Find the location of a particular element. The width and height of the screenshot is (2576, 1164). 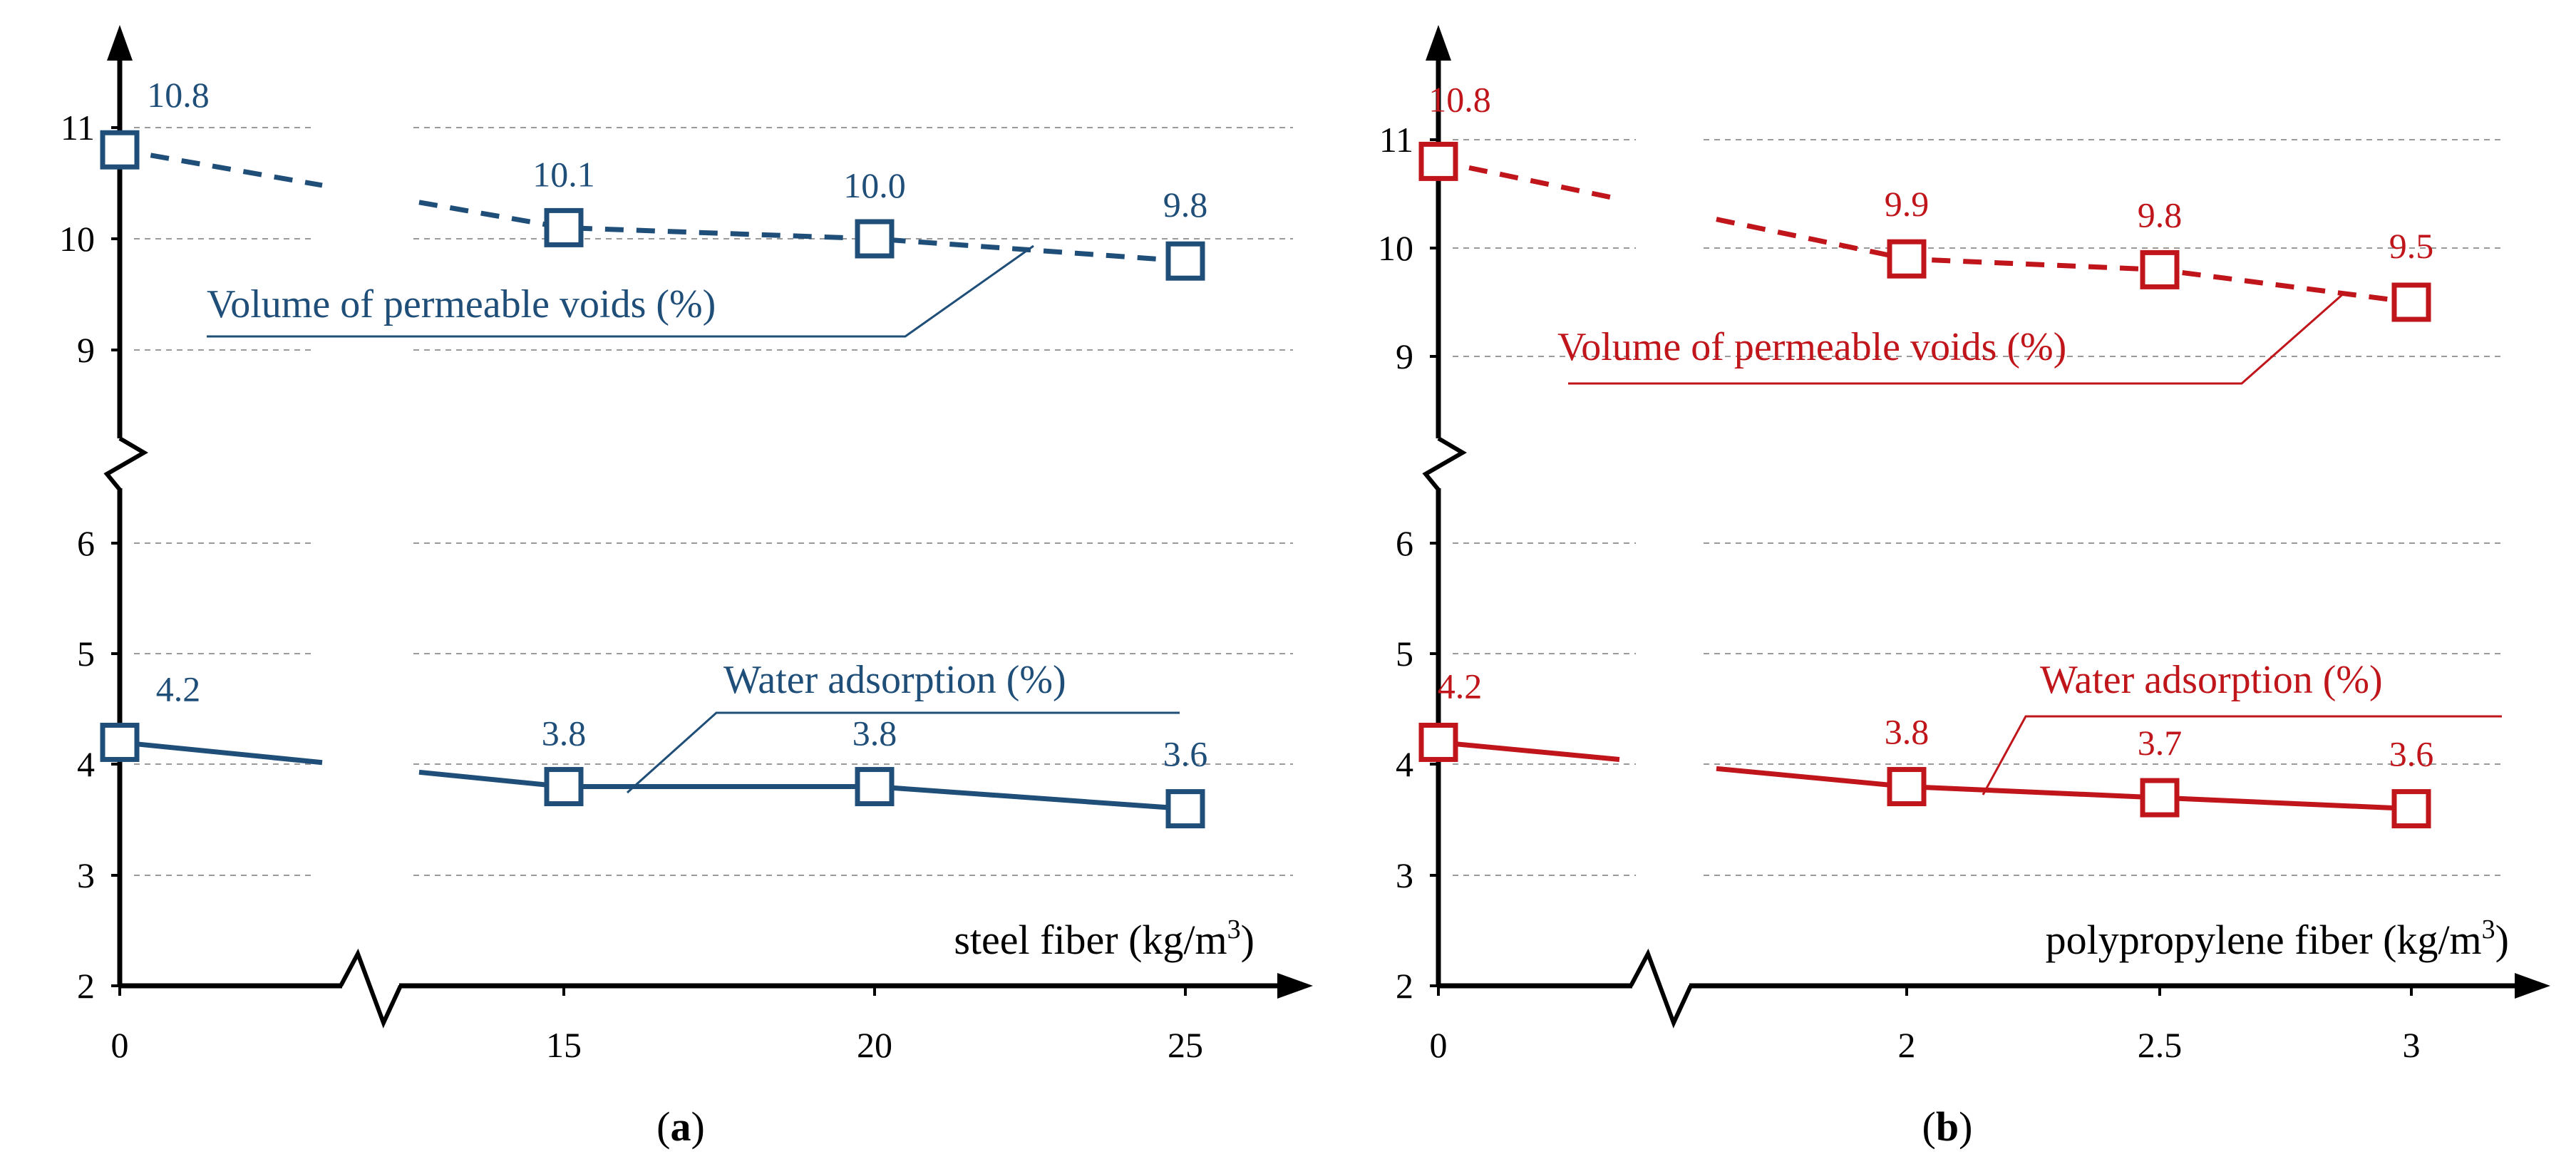

data-label: 4.2 is located at coordinates (1460, 686).